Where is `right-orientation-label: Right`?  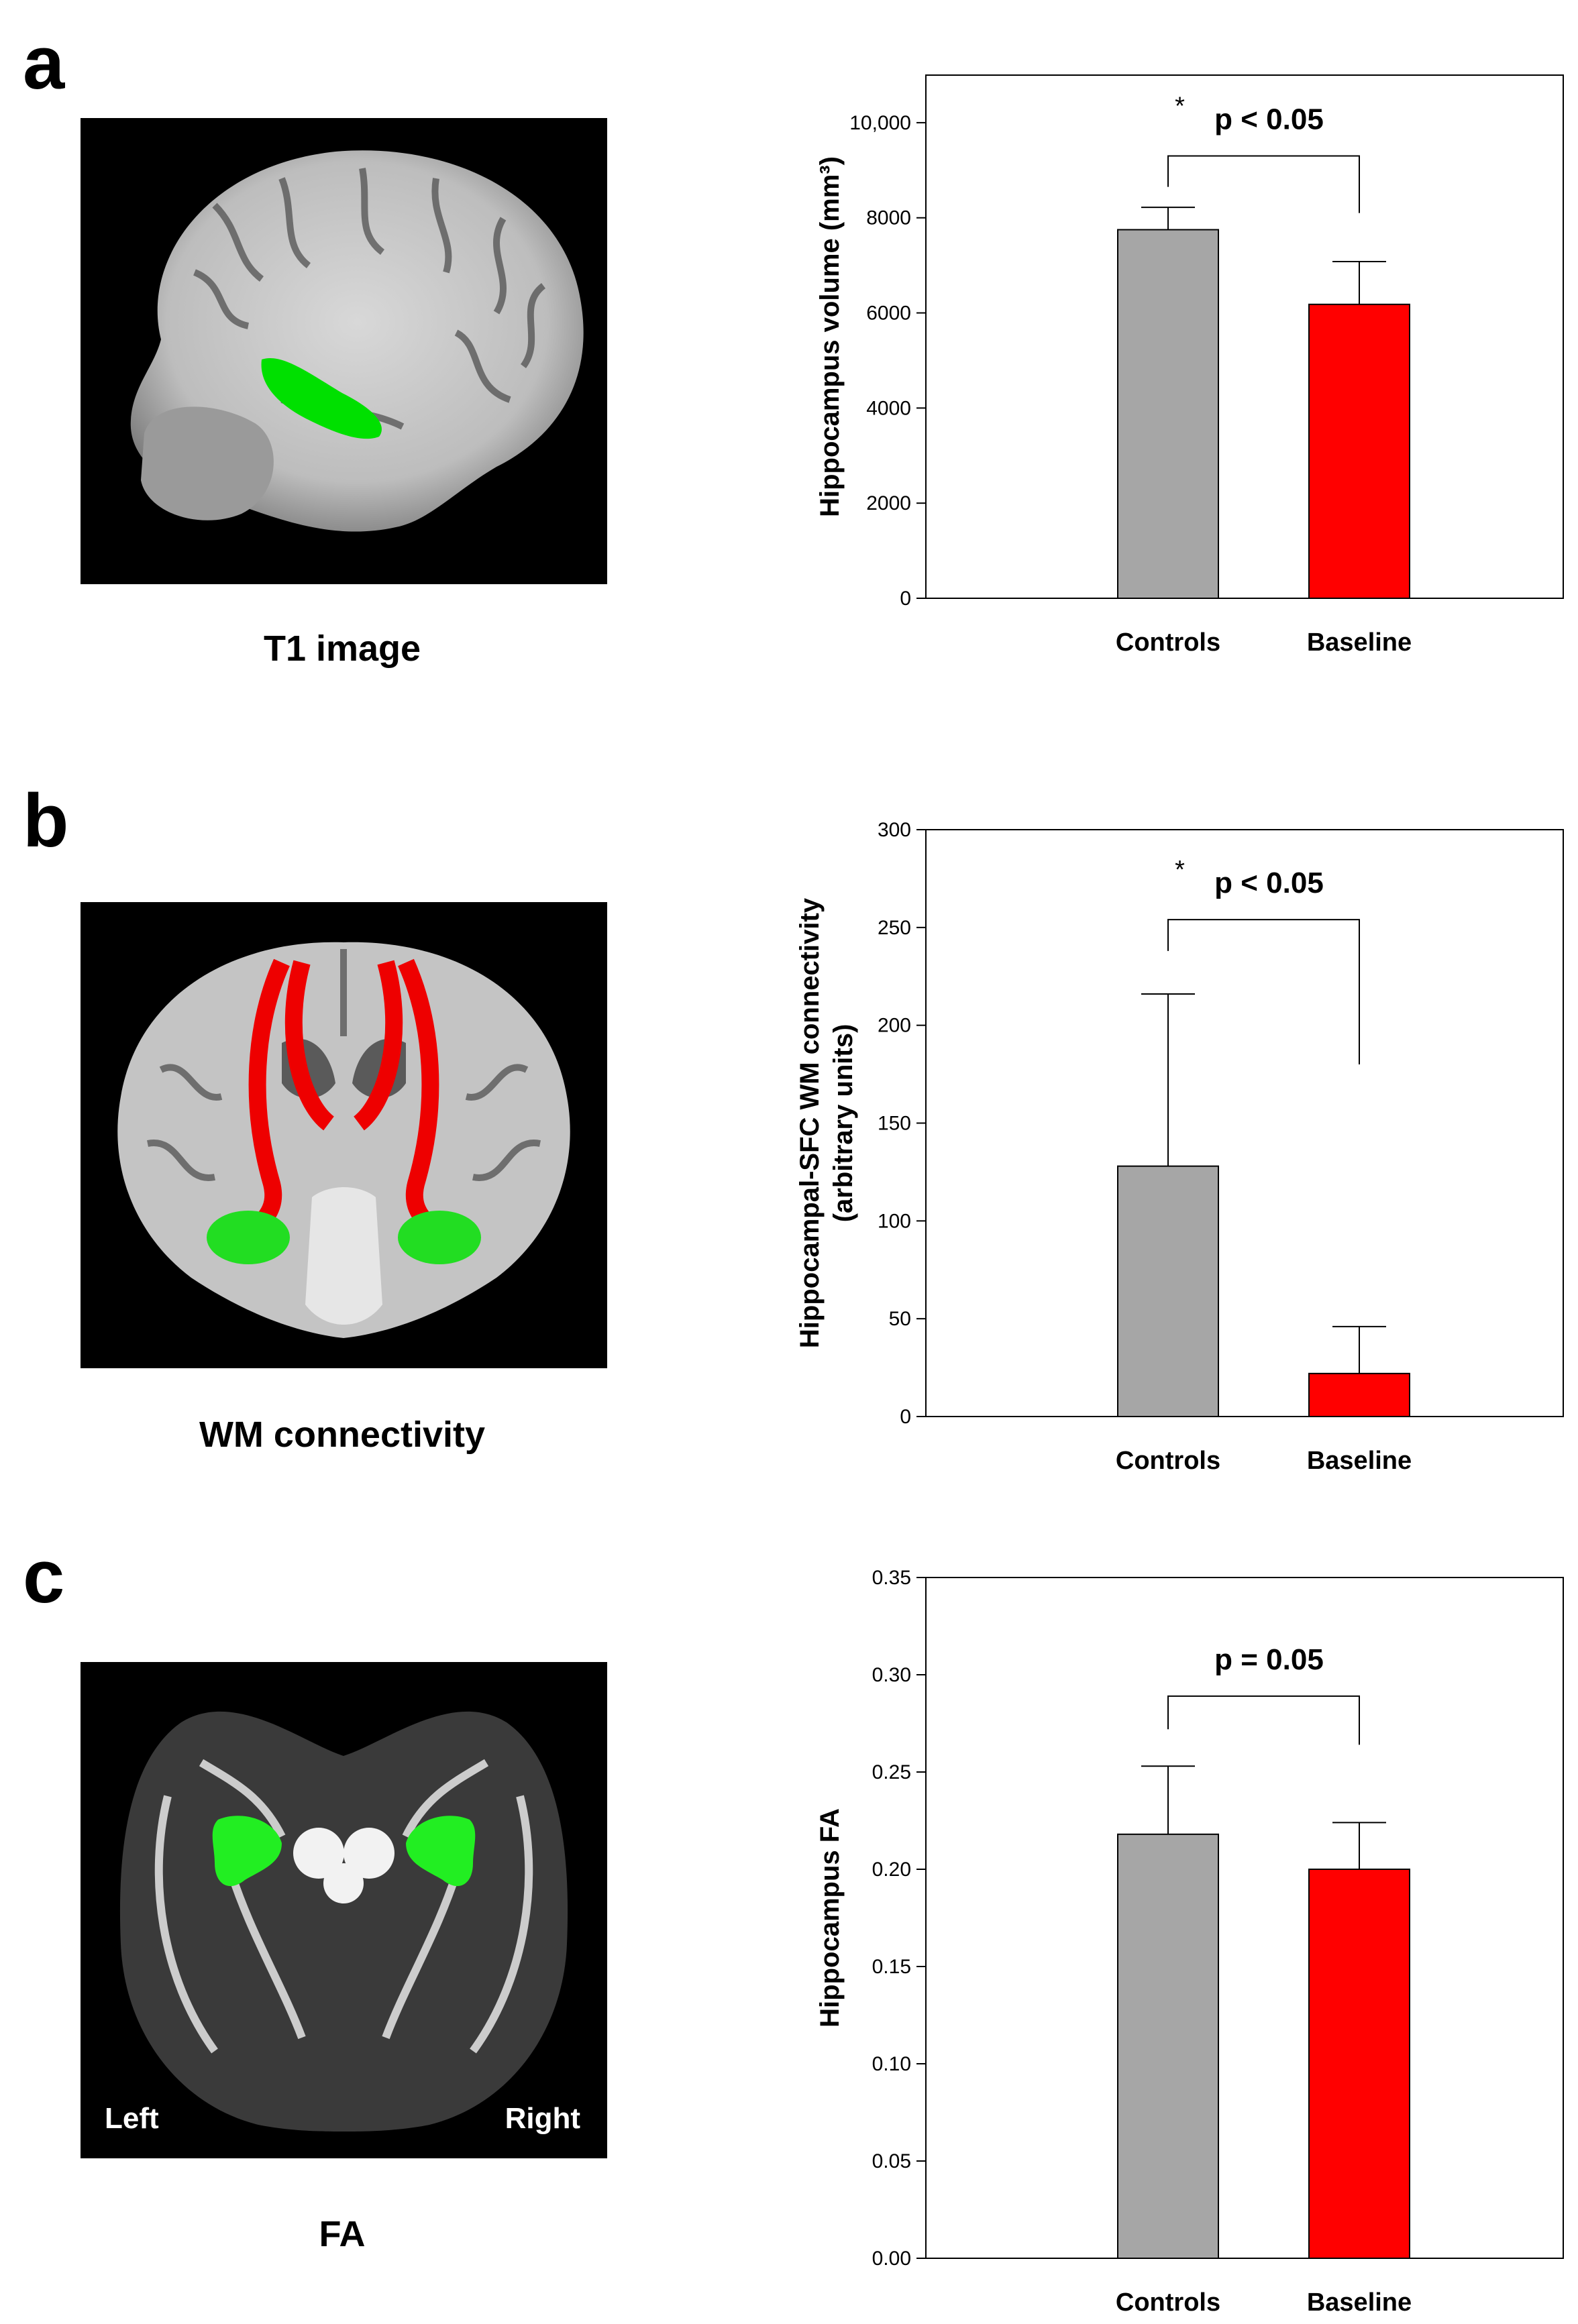 right-orientation-label: Right is located at coordinates (542, 2118).